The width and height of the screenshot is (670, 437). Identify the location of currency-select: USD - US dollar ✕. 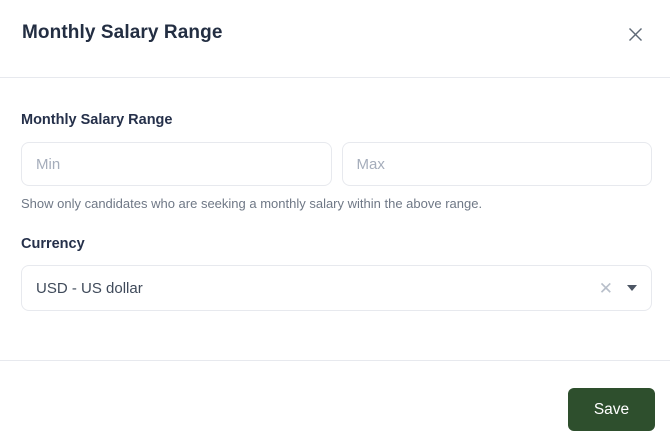
(336, 288).